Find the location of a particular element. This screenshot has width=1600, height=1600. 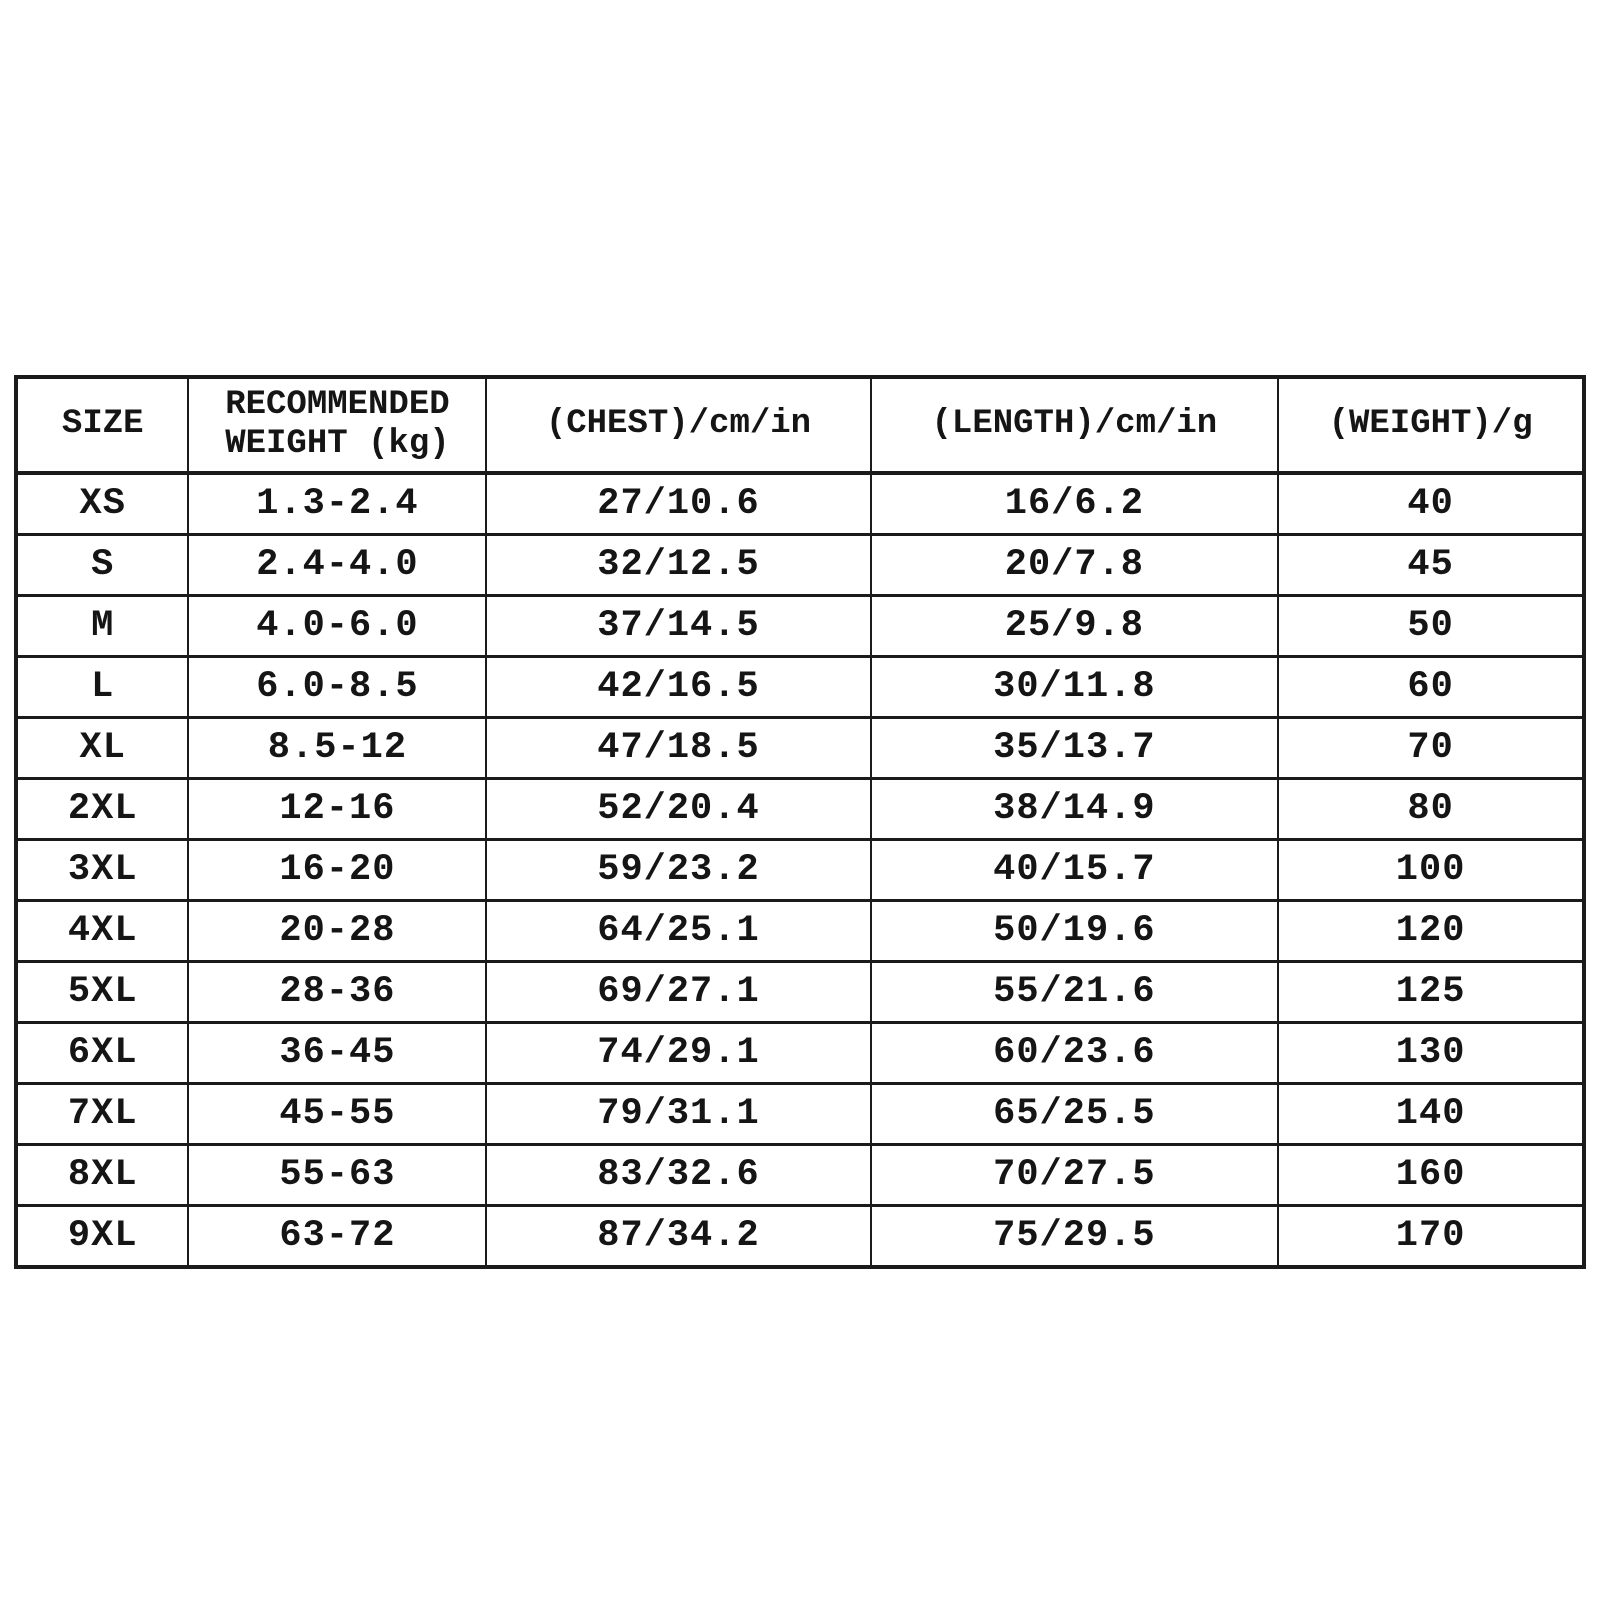

col-header-length: (LENGTH)/cm/in is located at coordinates (1074, 425).